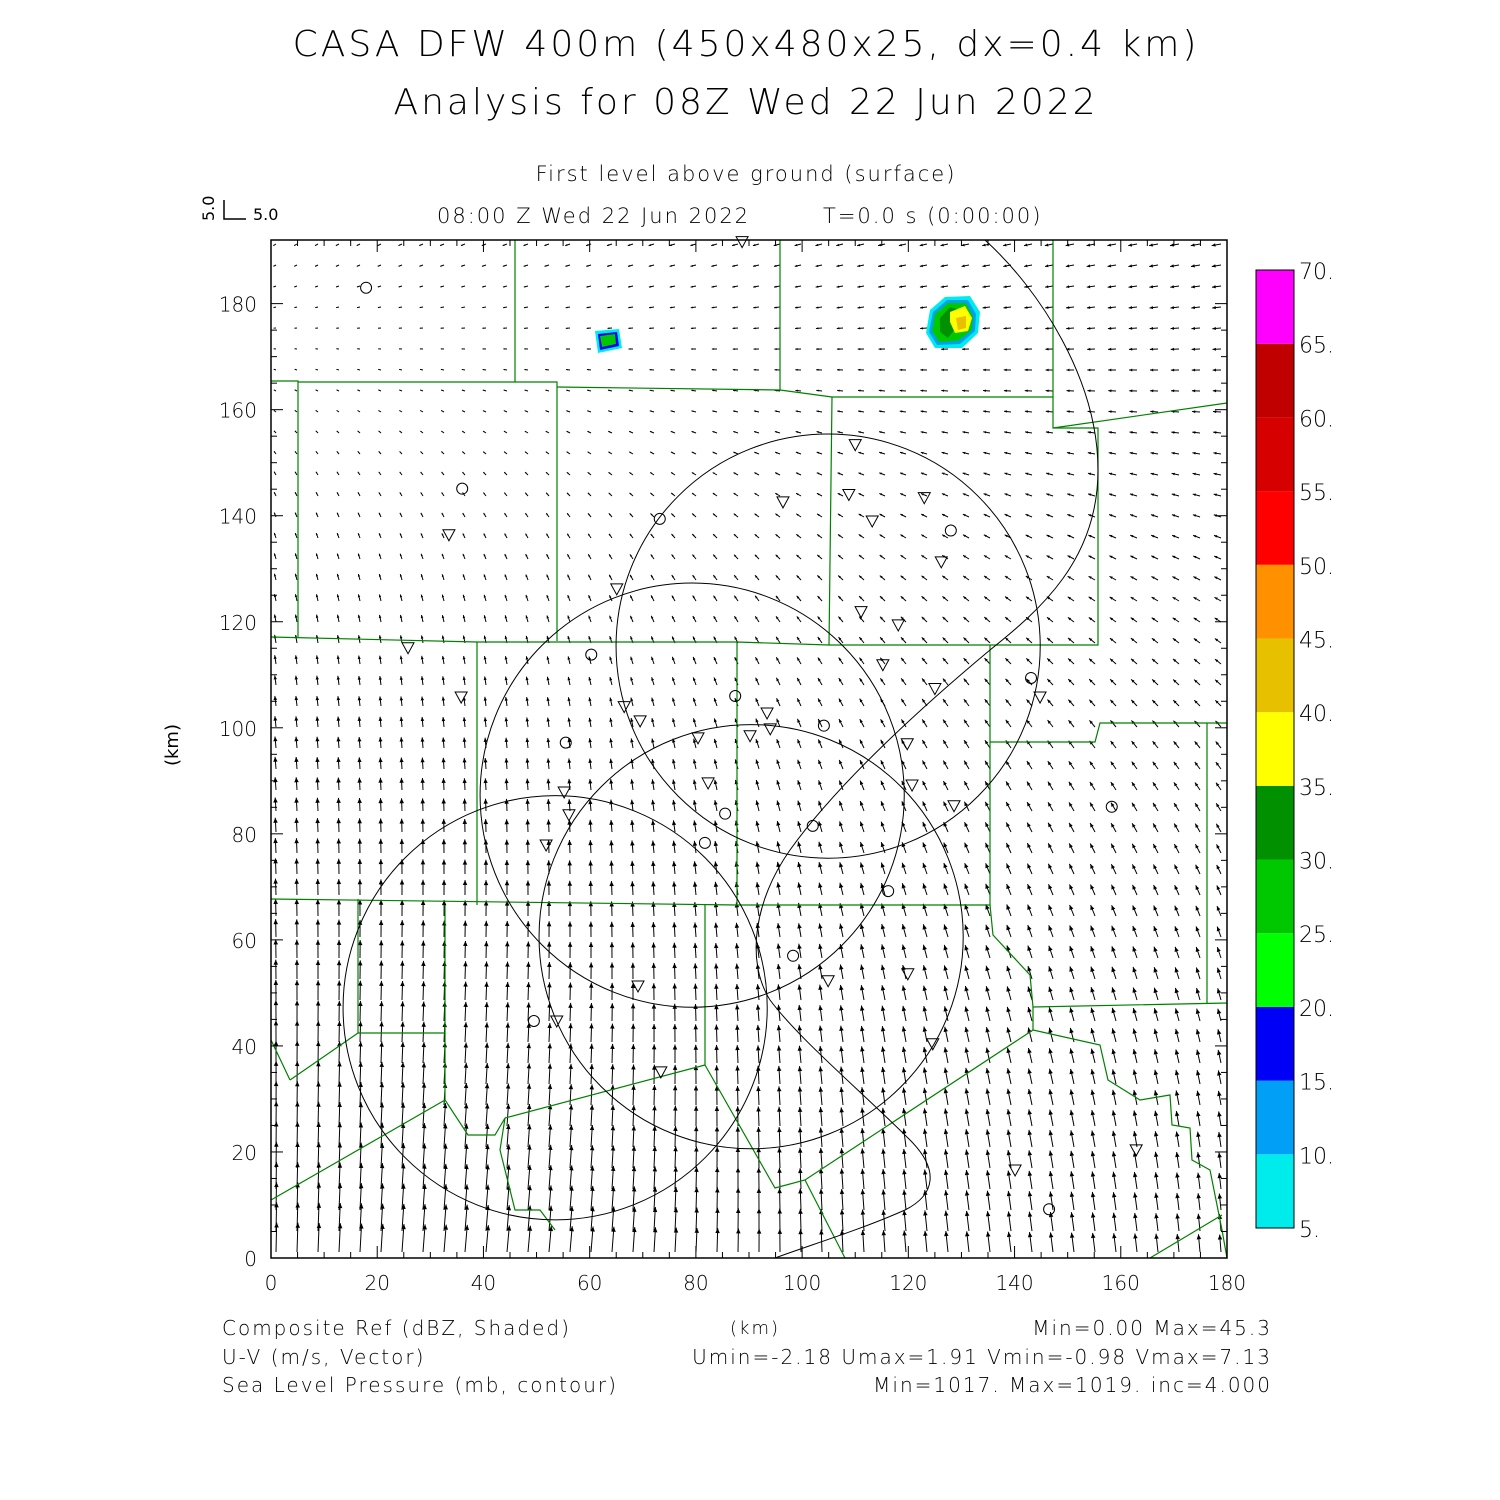  I want to click on colorbar-label: 45., so click(1316, 640).